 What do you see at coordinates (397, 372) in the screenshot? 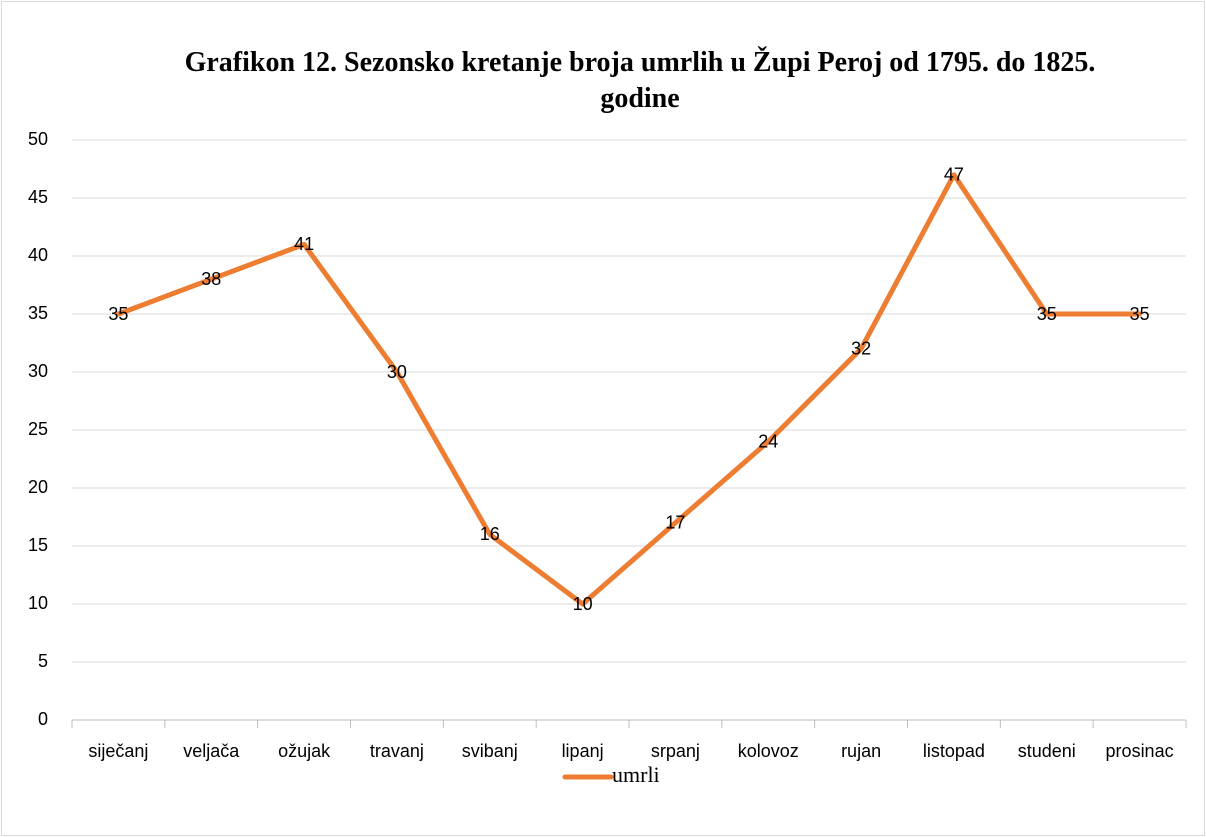
I see `data-label: 30` at bounding box center [397, 372].